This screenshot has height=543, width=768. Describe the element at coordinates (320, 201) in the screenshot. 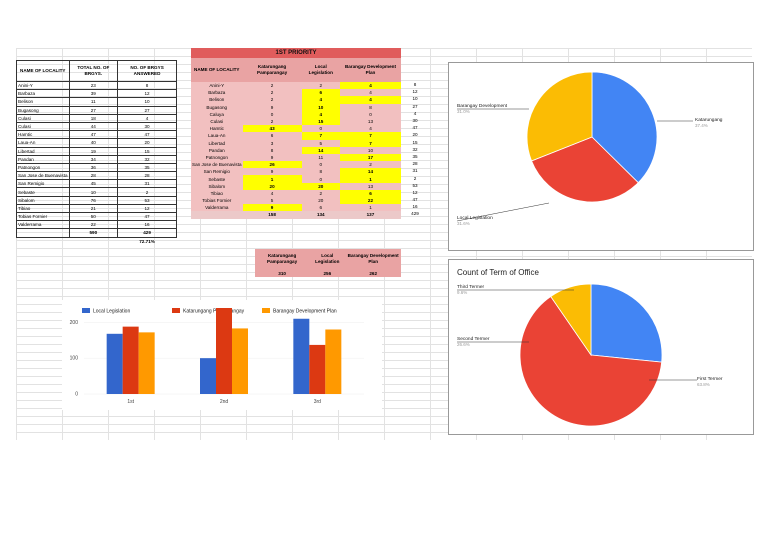

I see `table-cell: 20` at that location.